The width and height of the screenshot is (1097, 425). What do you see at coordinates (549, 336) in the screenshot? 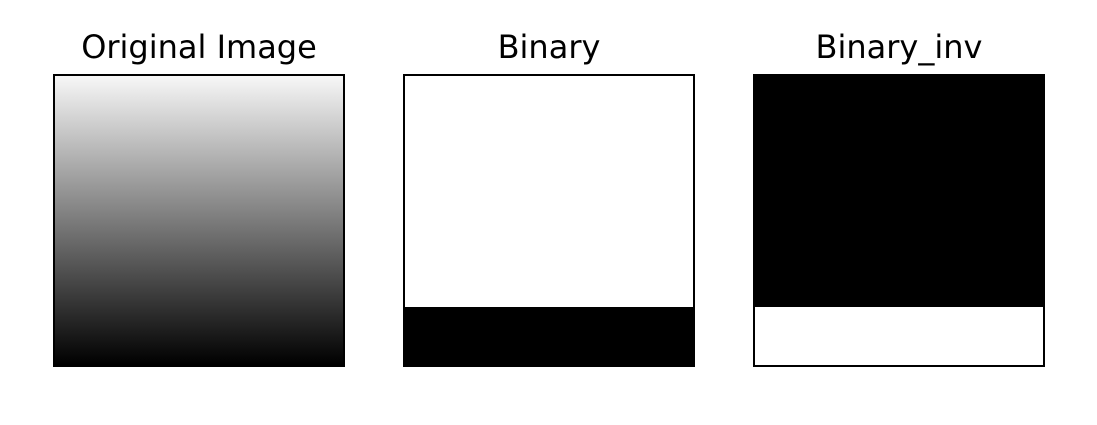
I see `binary-lower-region` at bounding box center [549, 336].